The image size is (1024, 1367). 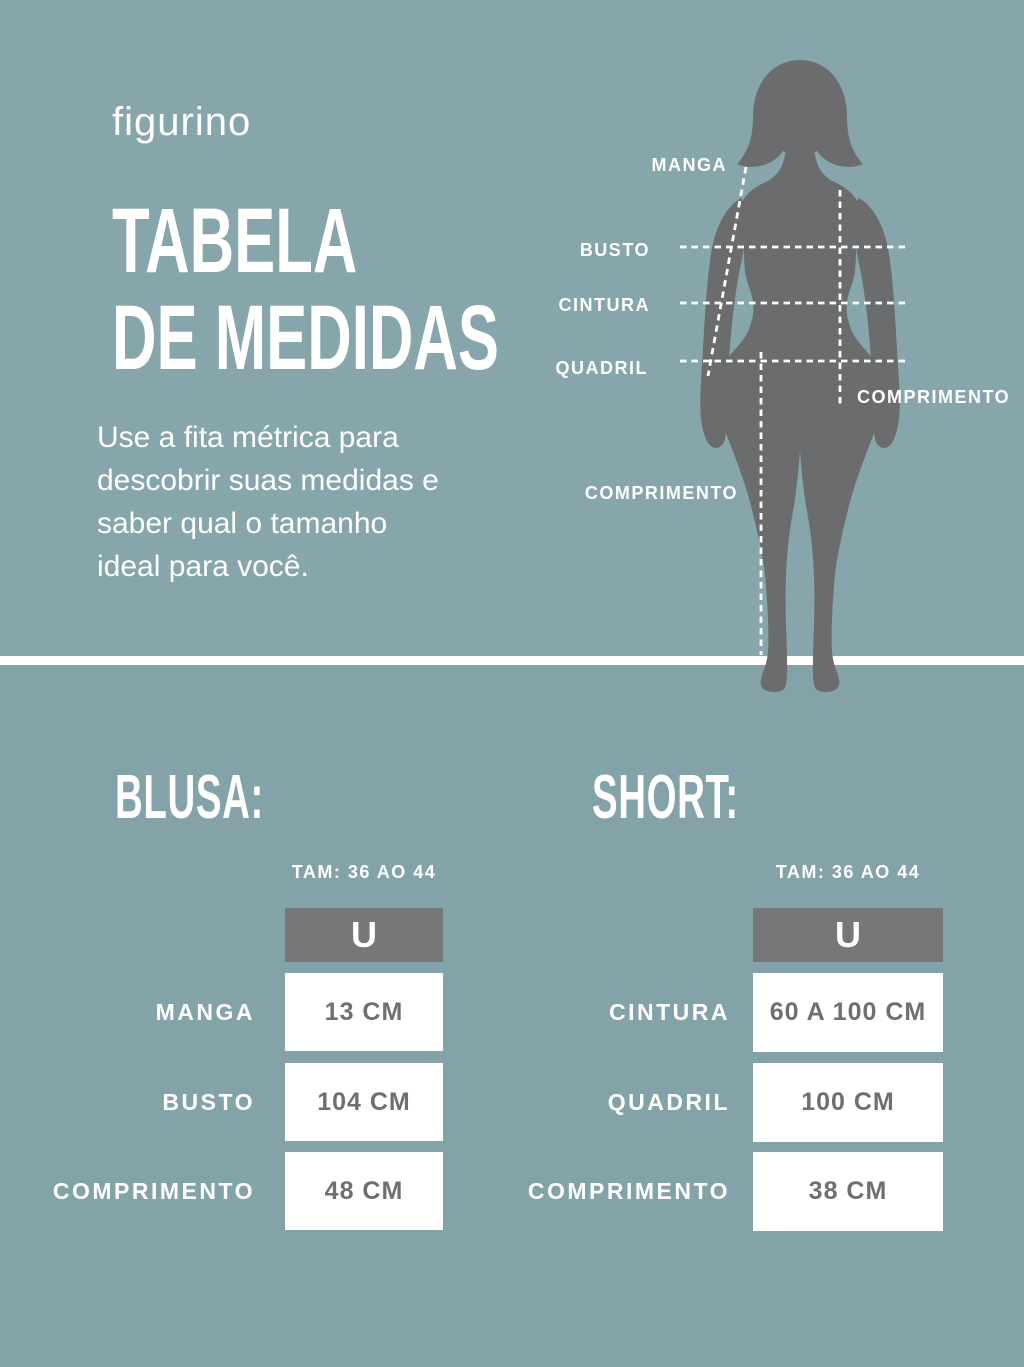 I want to click on body-silhouette-left-arm, so click(x=724, y=323).